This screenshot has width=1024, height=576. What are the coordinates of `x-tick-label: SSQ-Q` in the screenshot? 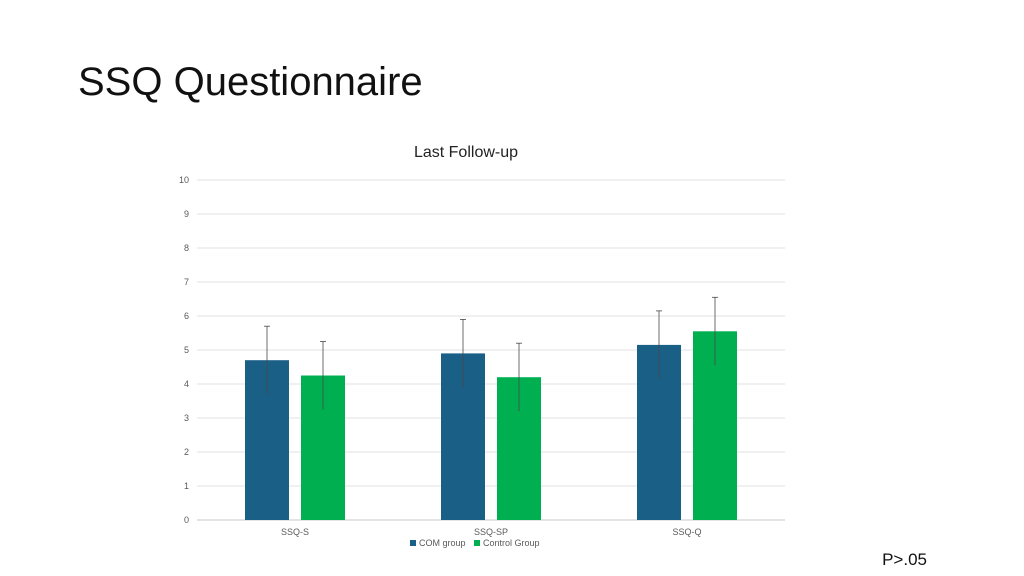 It's located at (686, 532).